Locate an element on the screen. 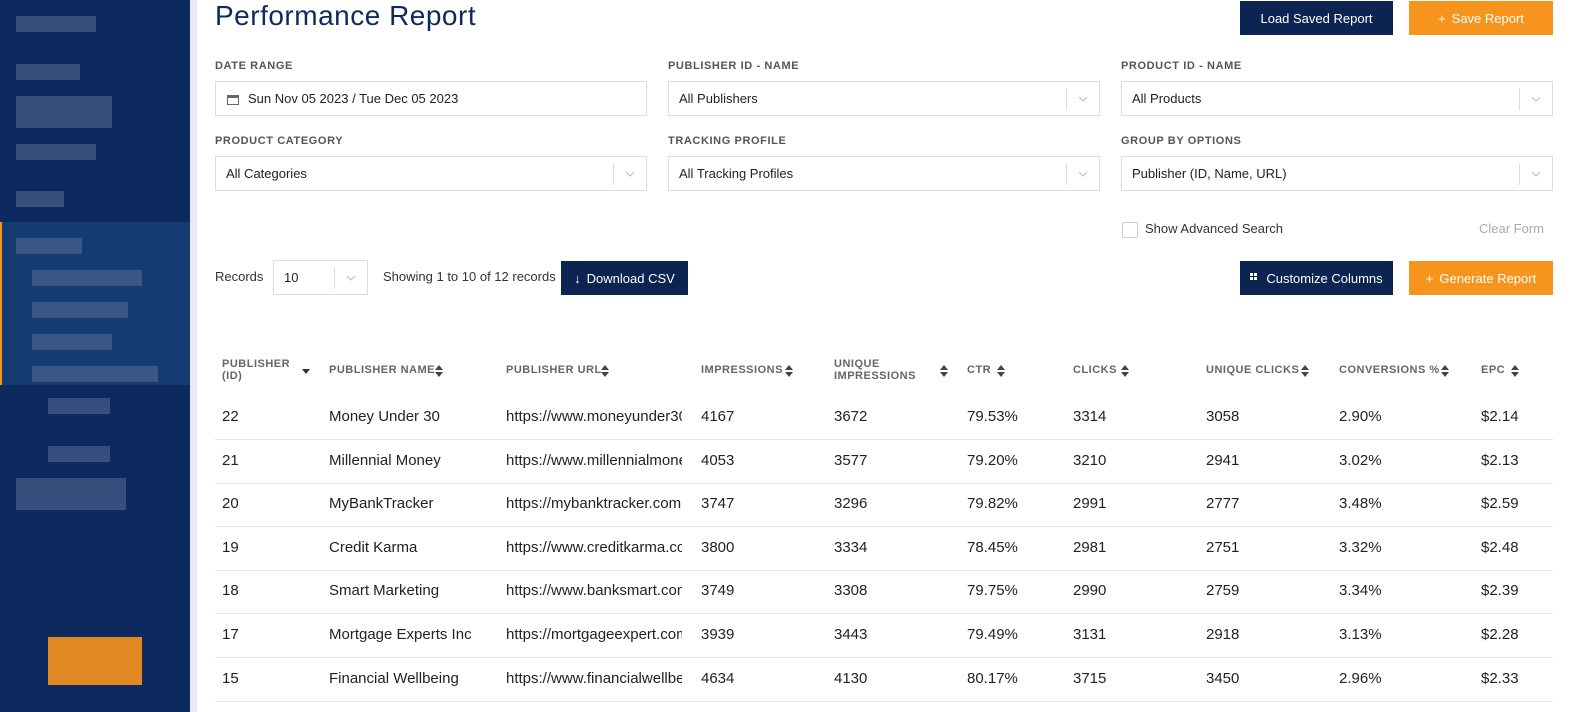  table-cell: 3058 is located at coordinates (1223, 416).